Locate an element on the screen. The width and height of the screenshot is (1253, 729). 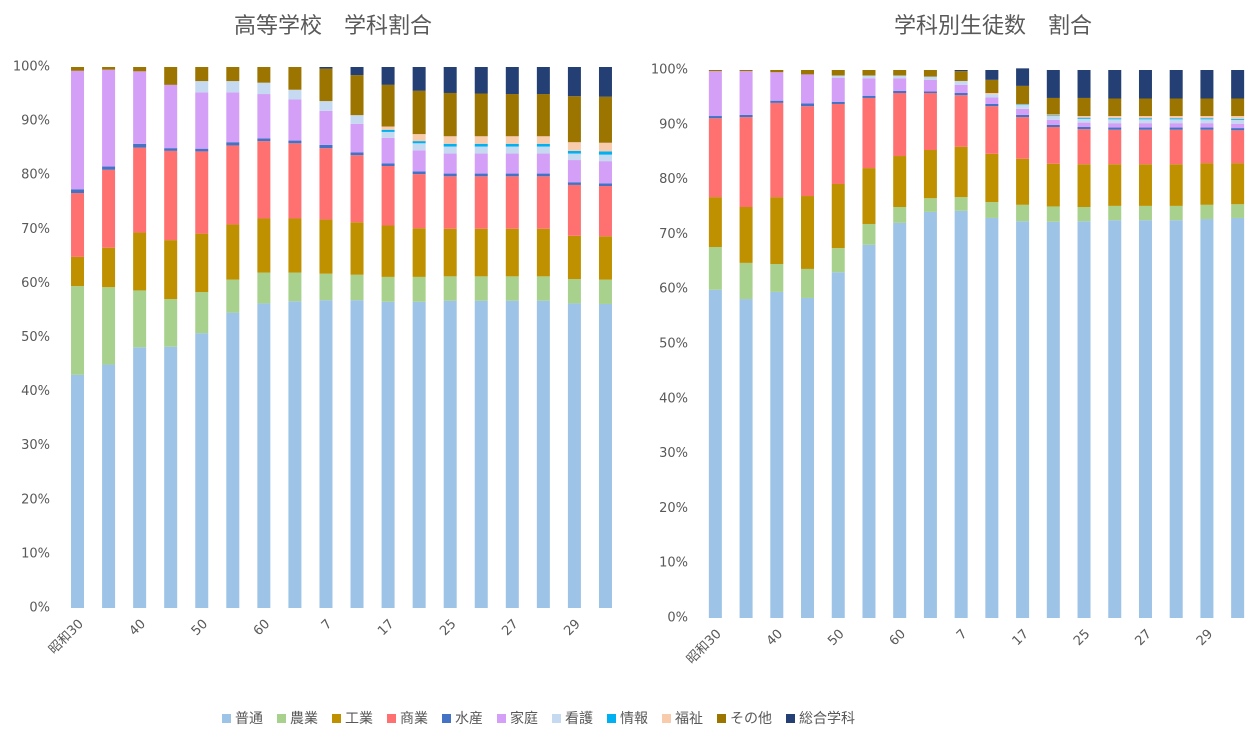
legend-label: 水産 is located at coordinates (469, 719).